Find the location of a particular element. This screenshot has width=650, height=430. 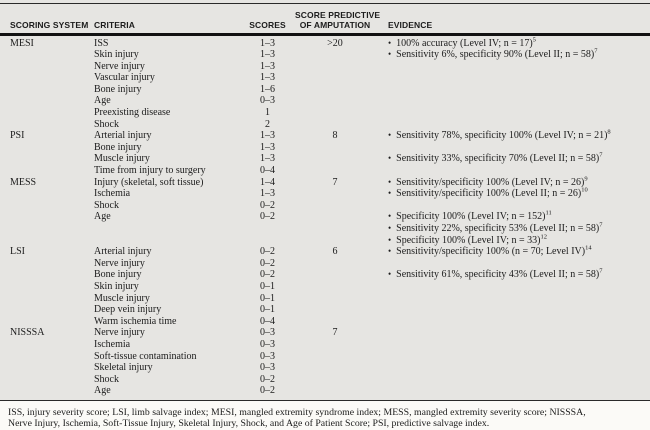

col-header-score-predictive-line1: SCORE PREDICTIVE is located at coordinates (338, 15).